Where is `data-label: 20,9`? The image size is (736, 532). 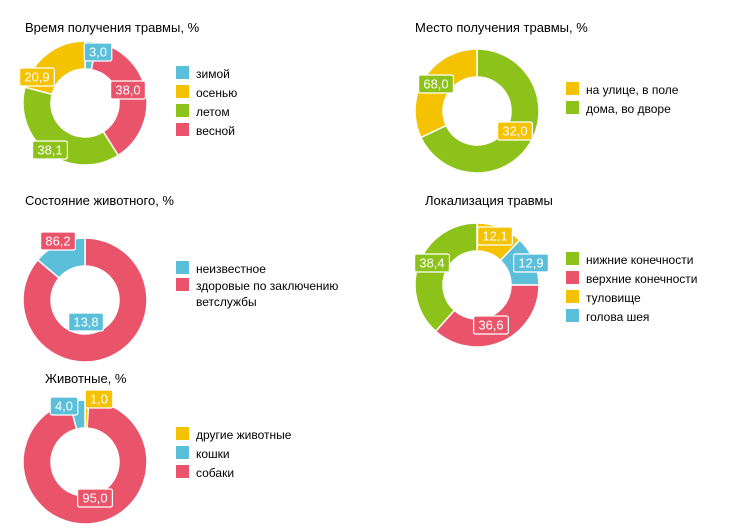
data-label: 20,9 is located at coordinates (37, 77).